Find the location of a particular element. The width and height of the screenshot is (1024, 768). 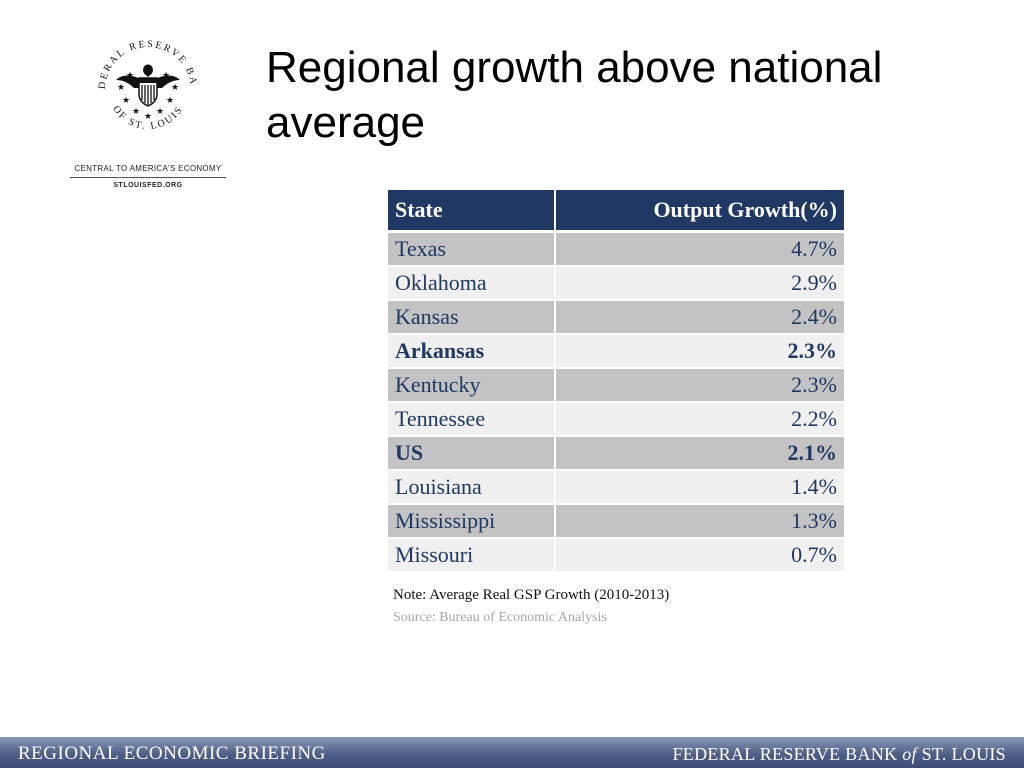

table-row: US 2.1% is located at coordinates (616, 453).